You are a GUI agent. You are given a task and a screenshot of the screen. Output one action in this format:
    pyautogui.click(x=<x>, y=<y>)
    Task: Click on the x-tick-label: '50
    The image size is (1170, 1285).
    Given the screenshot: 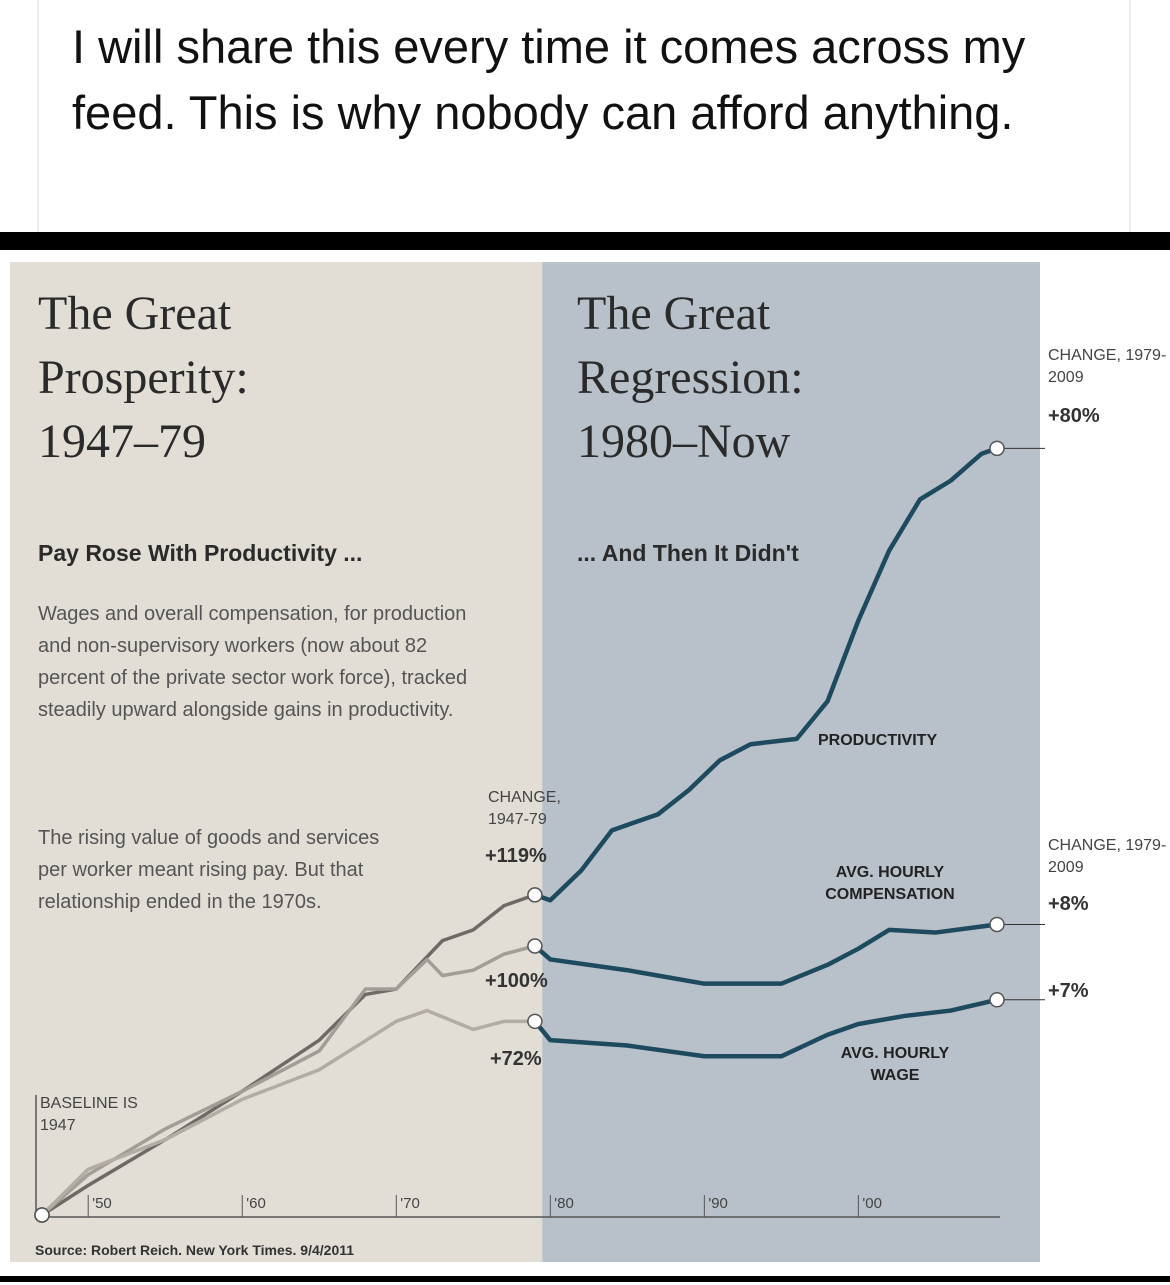 What is the action you would take?
    pyautogui.click(x=102, y=1203)
    